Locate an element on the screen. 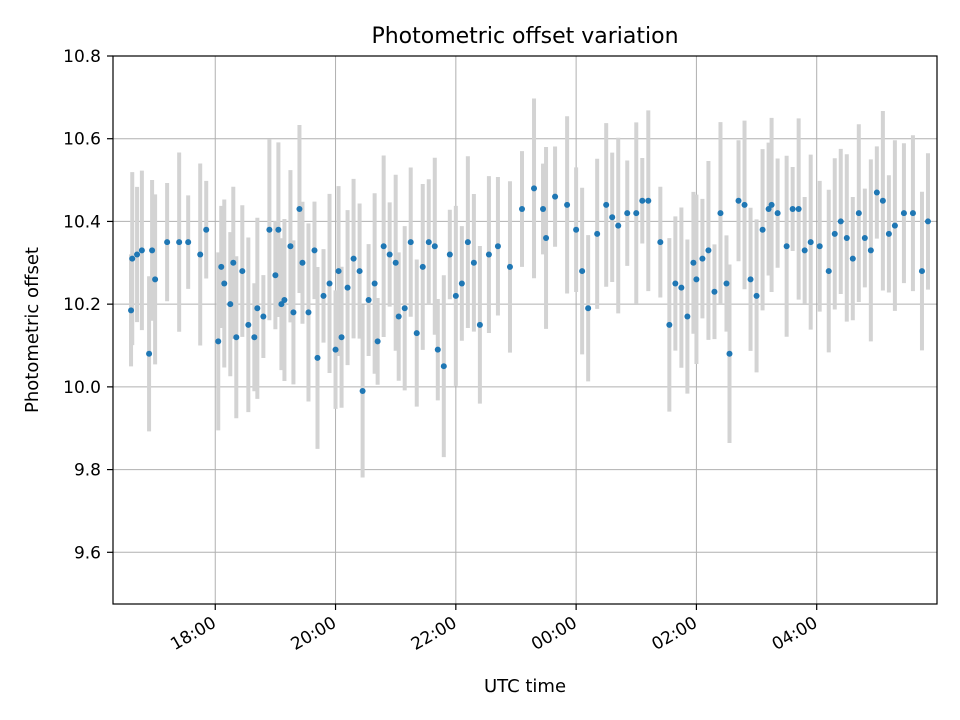 The image size is (960, 720). y-tick-label: 9.8 is located at coordinates (87, 471).